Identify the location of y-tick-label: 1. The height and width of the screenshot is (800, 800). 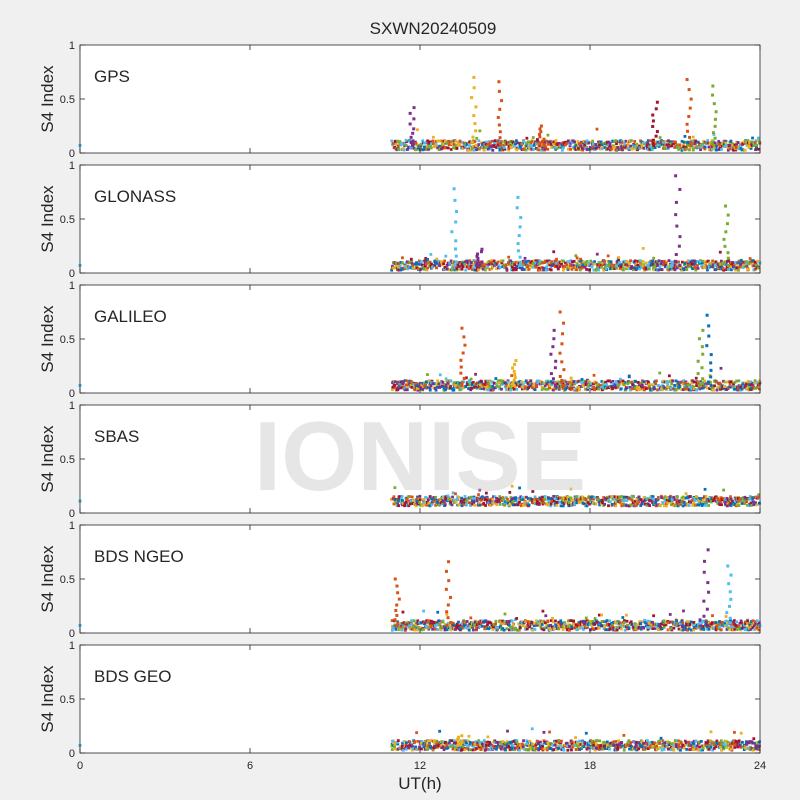
(72, 46).